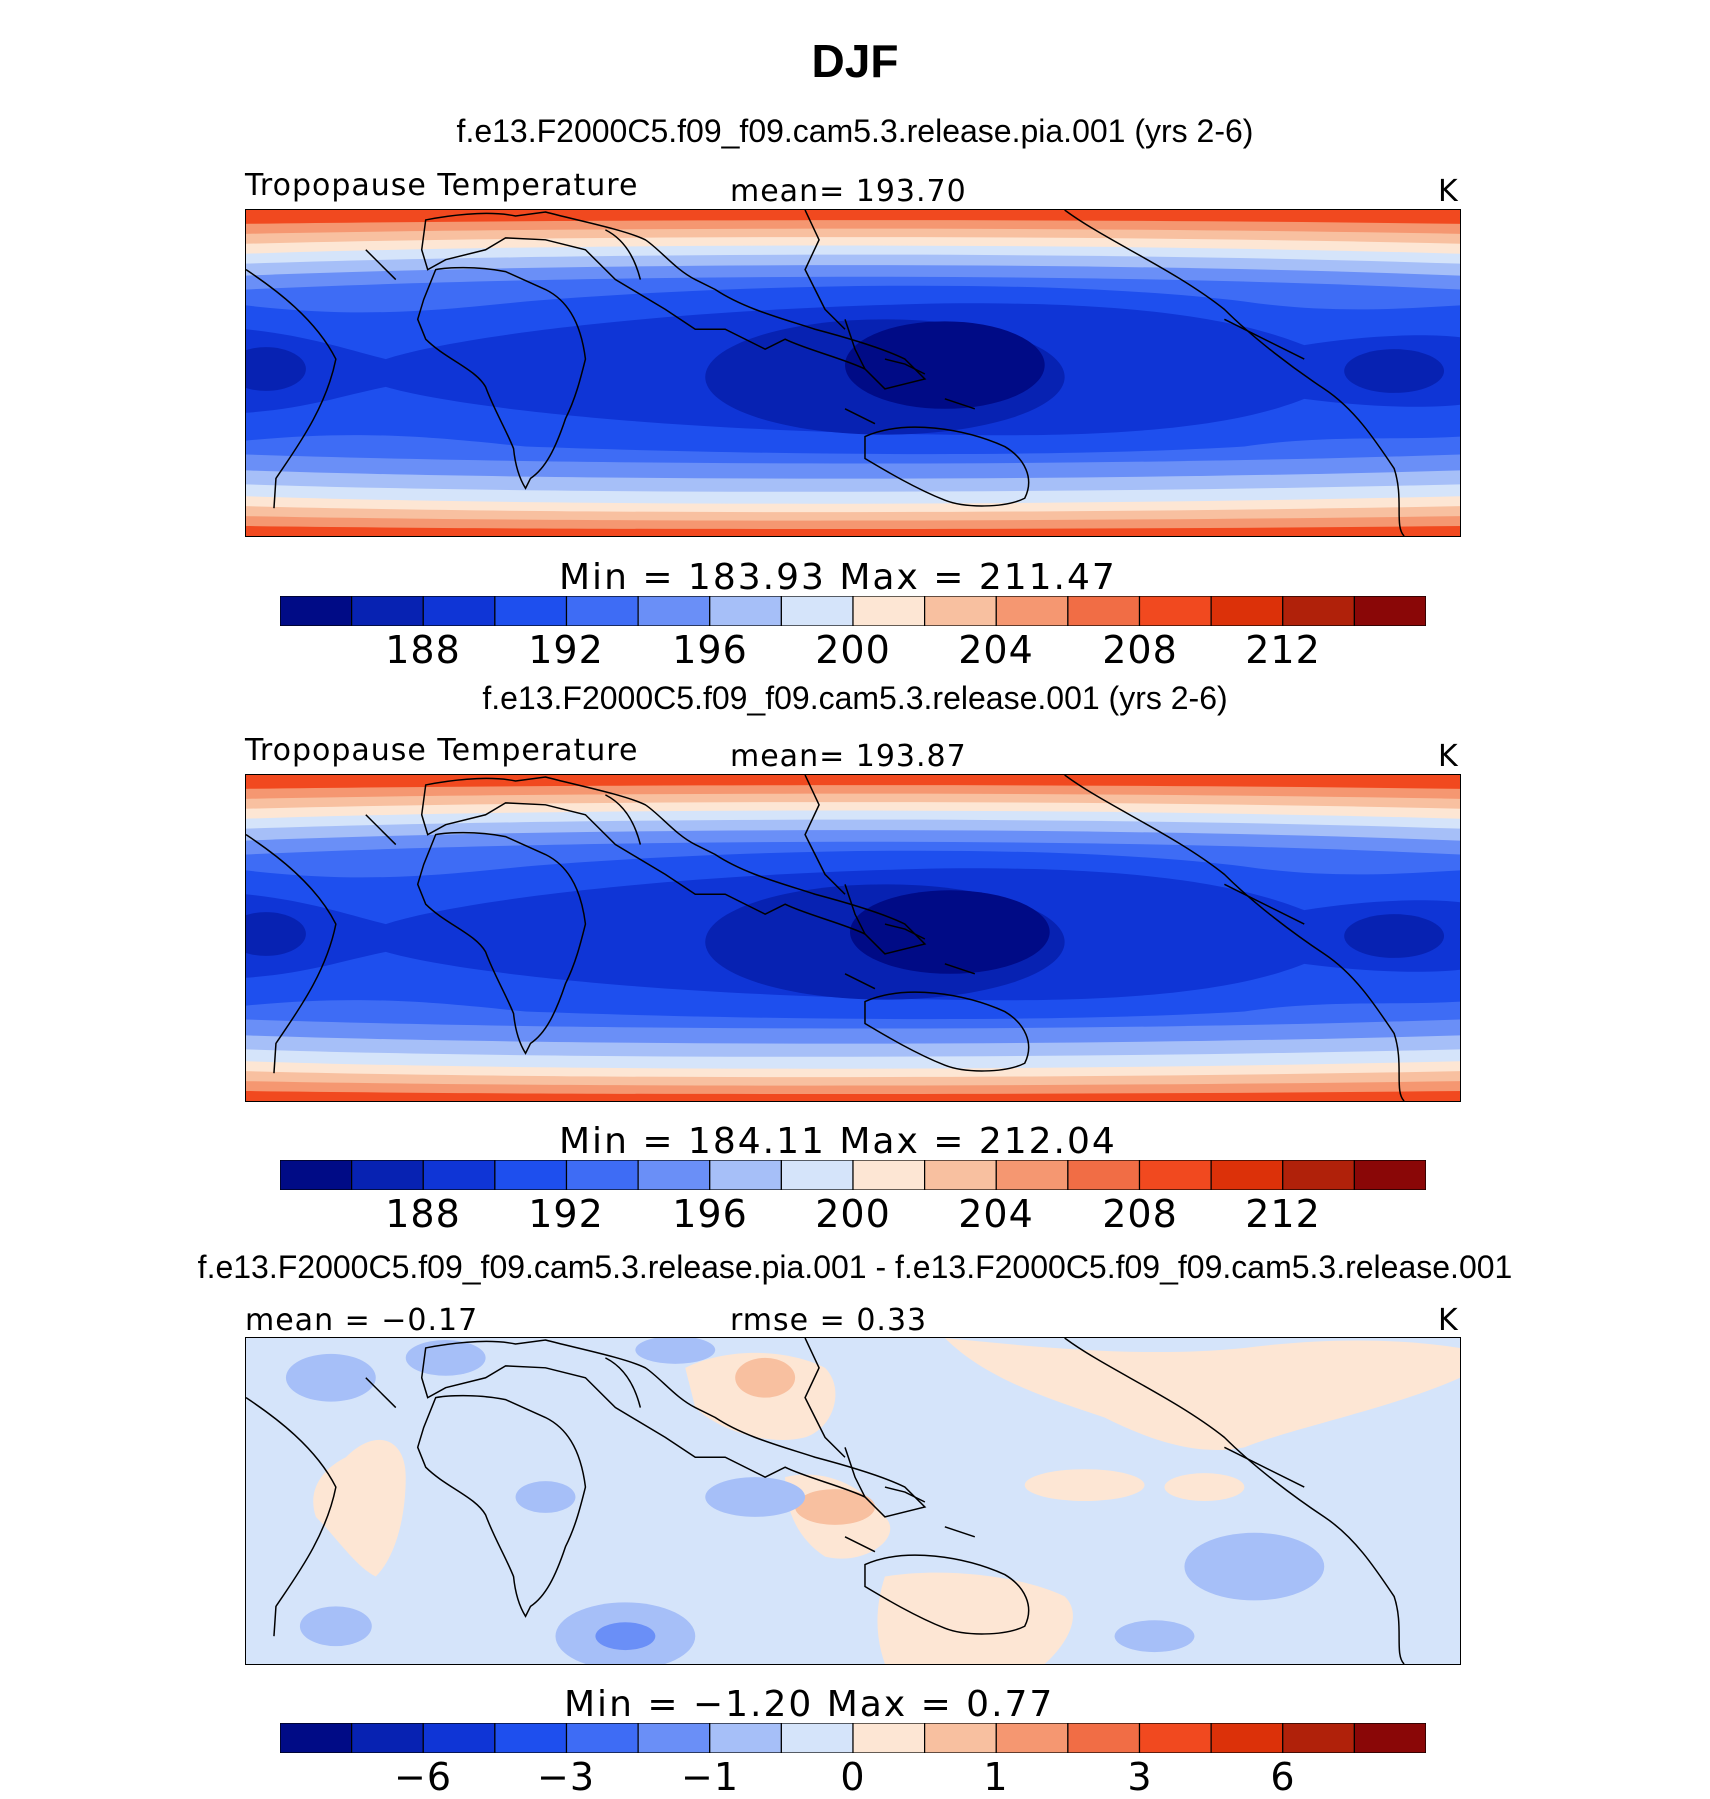 This screenshot has width=1710, height=1799. What do you see at coordinates (1283, 1777) in the screenshot?
I see `panel-3-tick: 6` at bounding box center [1283, 1777].